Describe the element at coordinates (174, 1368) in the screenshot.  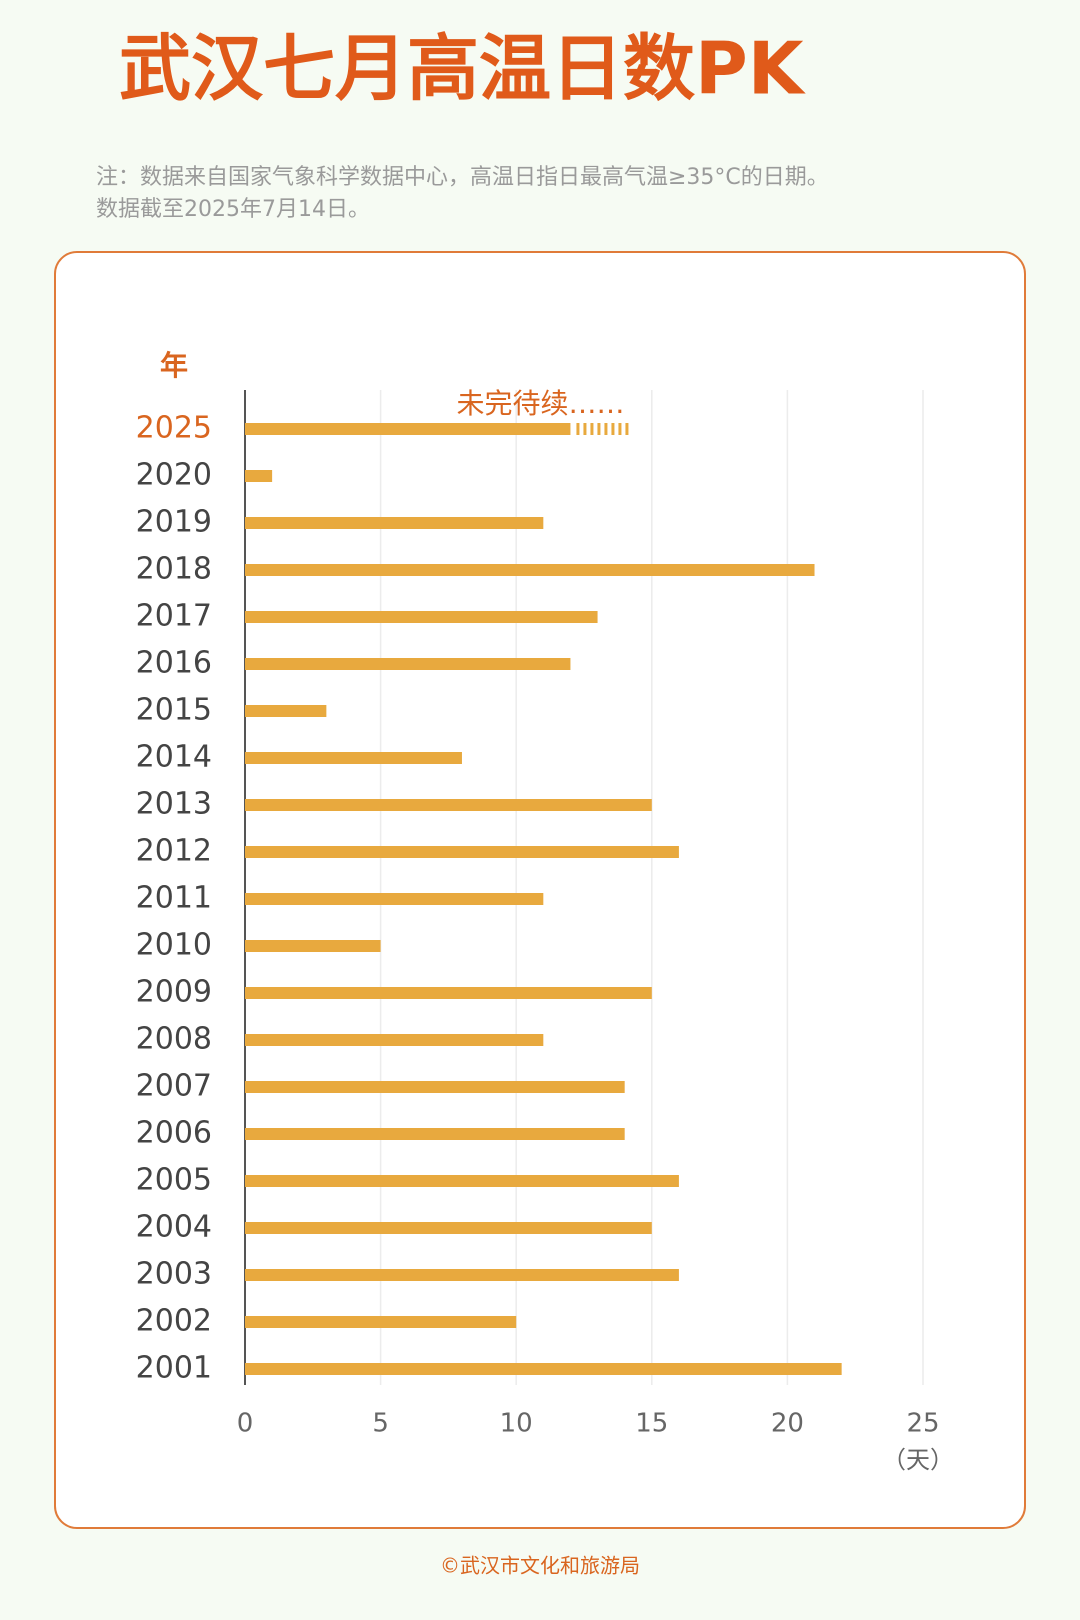
I see `y-tick-label: 2001` at that location.